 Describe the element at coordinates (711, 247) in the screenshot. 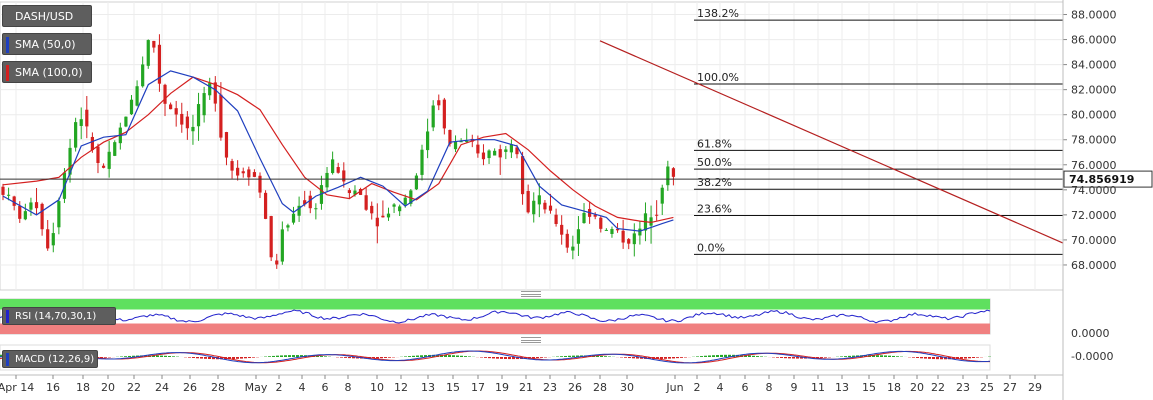

I see `fib-level-label: 0.0%` at that location.